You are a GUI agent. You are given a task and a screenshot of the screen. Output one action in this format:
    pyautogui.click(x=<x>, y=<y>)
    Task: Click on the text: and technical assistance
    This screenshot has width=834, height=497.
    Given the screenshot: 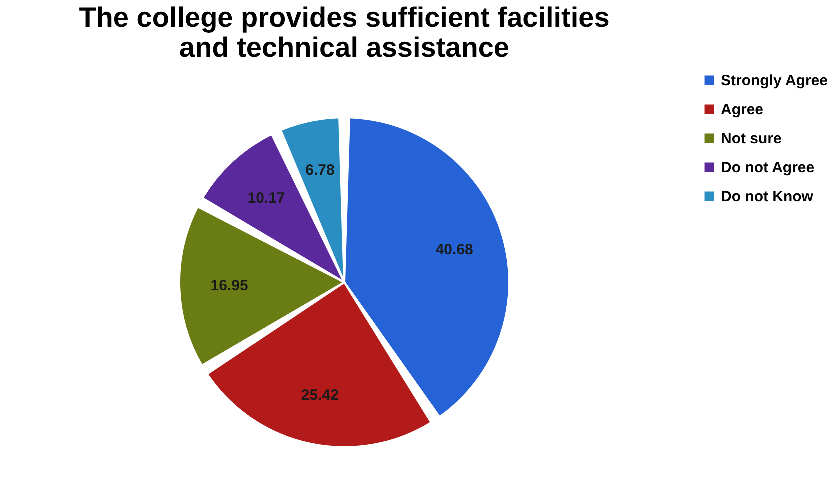 What is the action you would take?
    pyautogui.click(x=345, y=47)
    